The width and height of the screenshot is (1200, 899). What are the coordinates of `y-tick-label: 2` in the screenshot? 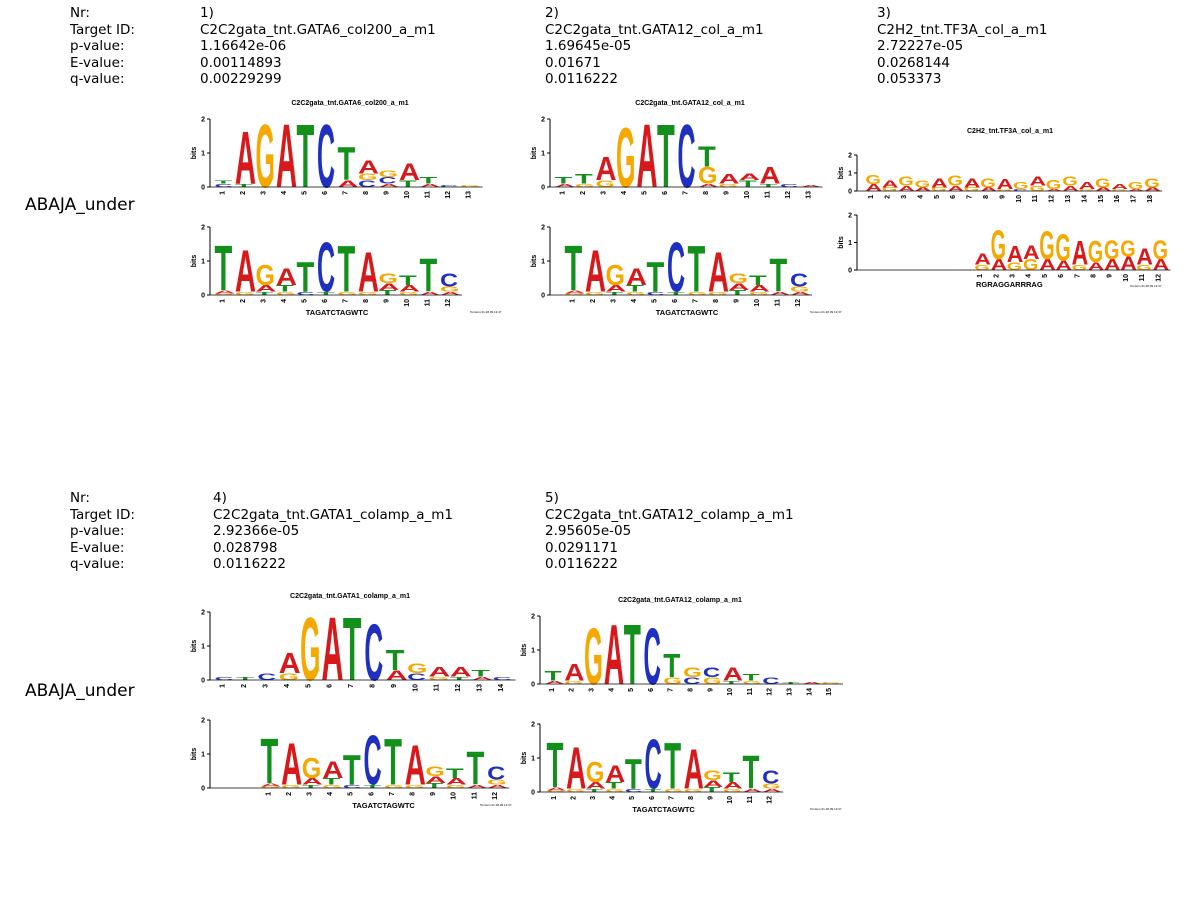 It's located at (533, 725).